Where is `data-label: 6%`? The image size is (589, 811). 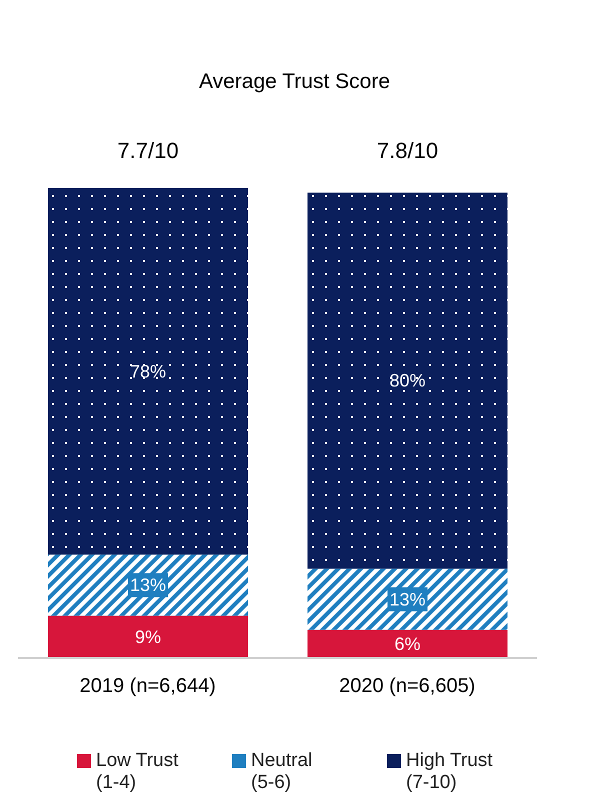 data-label: 6% is located at coordinates (407, 644).